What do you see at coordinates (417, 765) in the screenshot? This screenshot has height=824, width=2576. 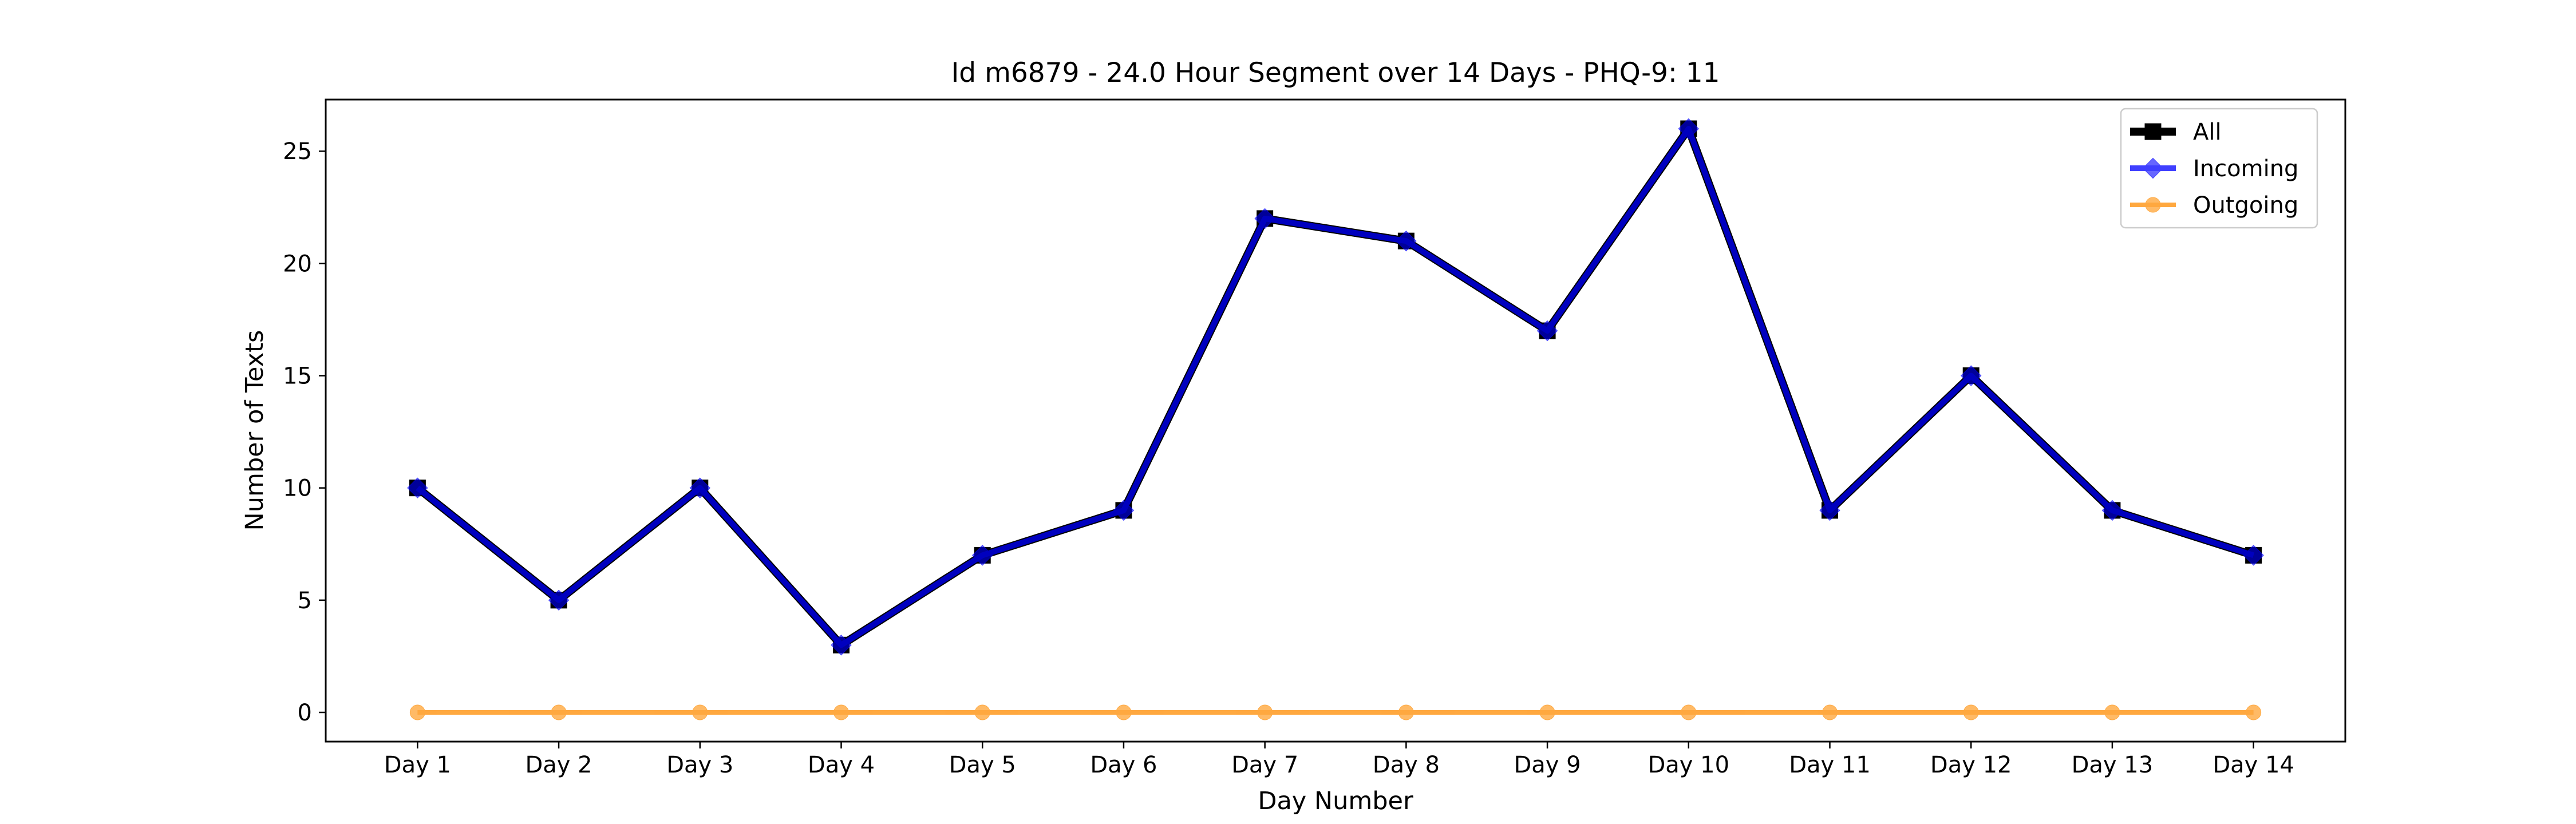 I see `x-tick-label: Day 1` at bounding box center [417, 765].